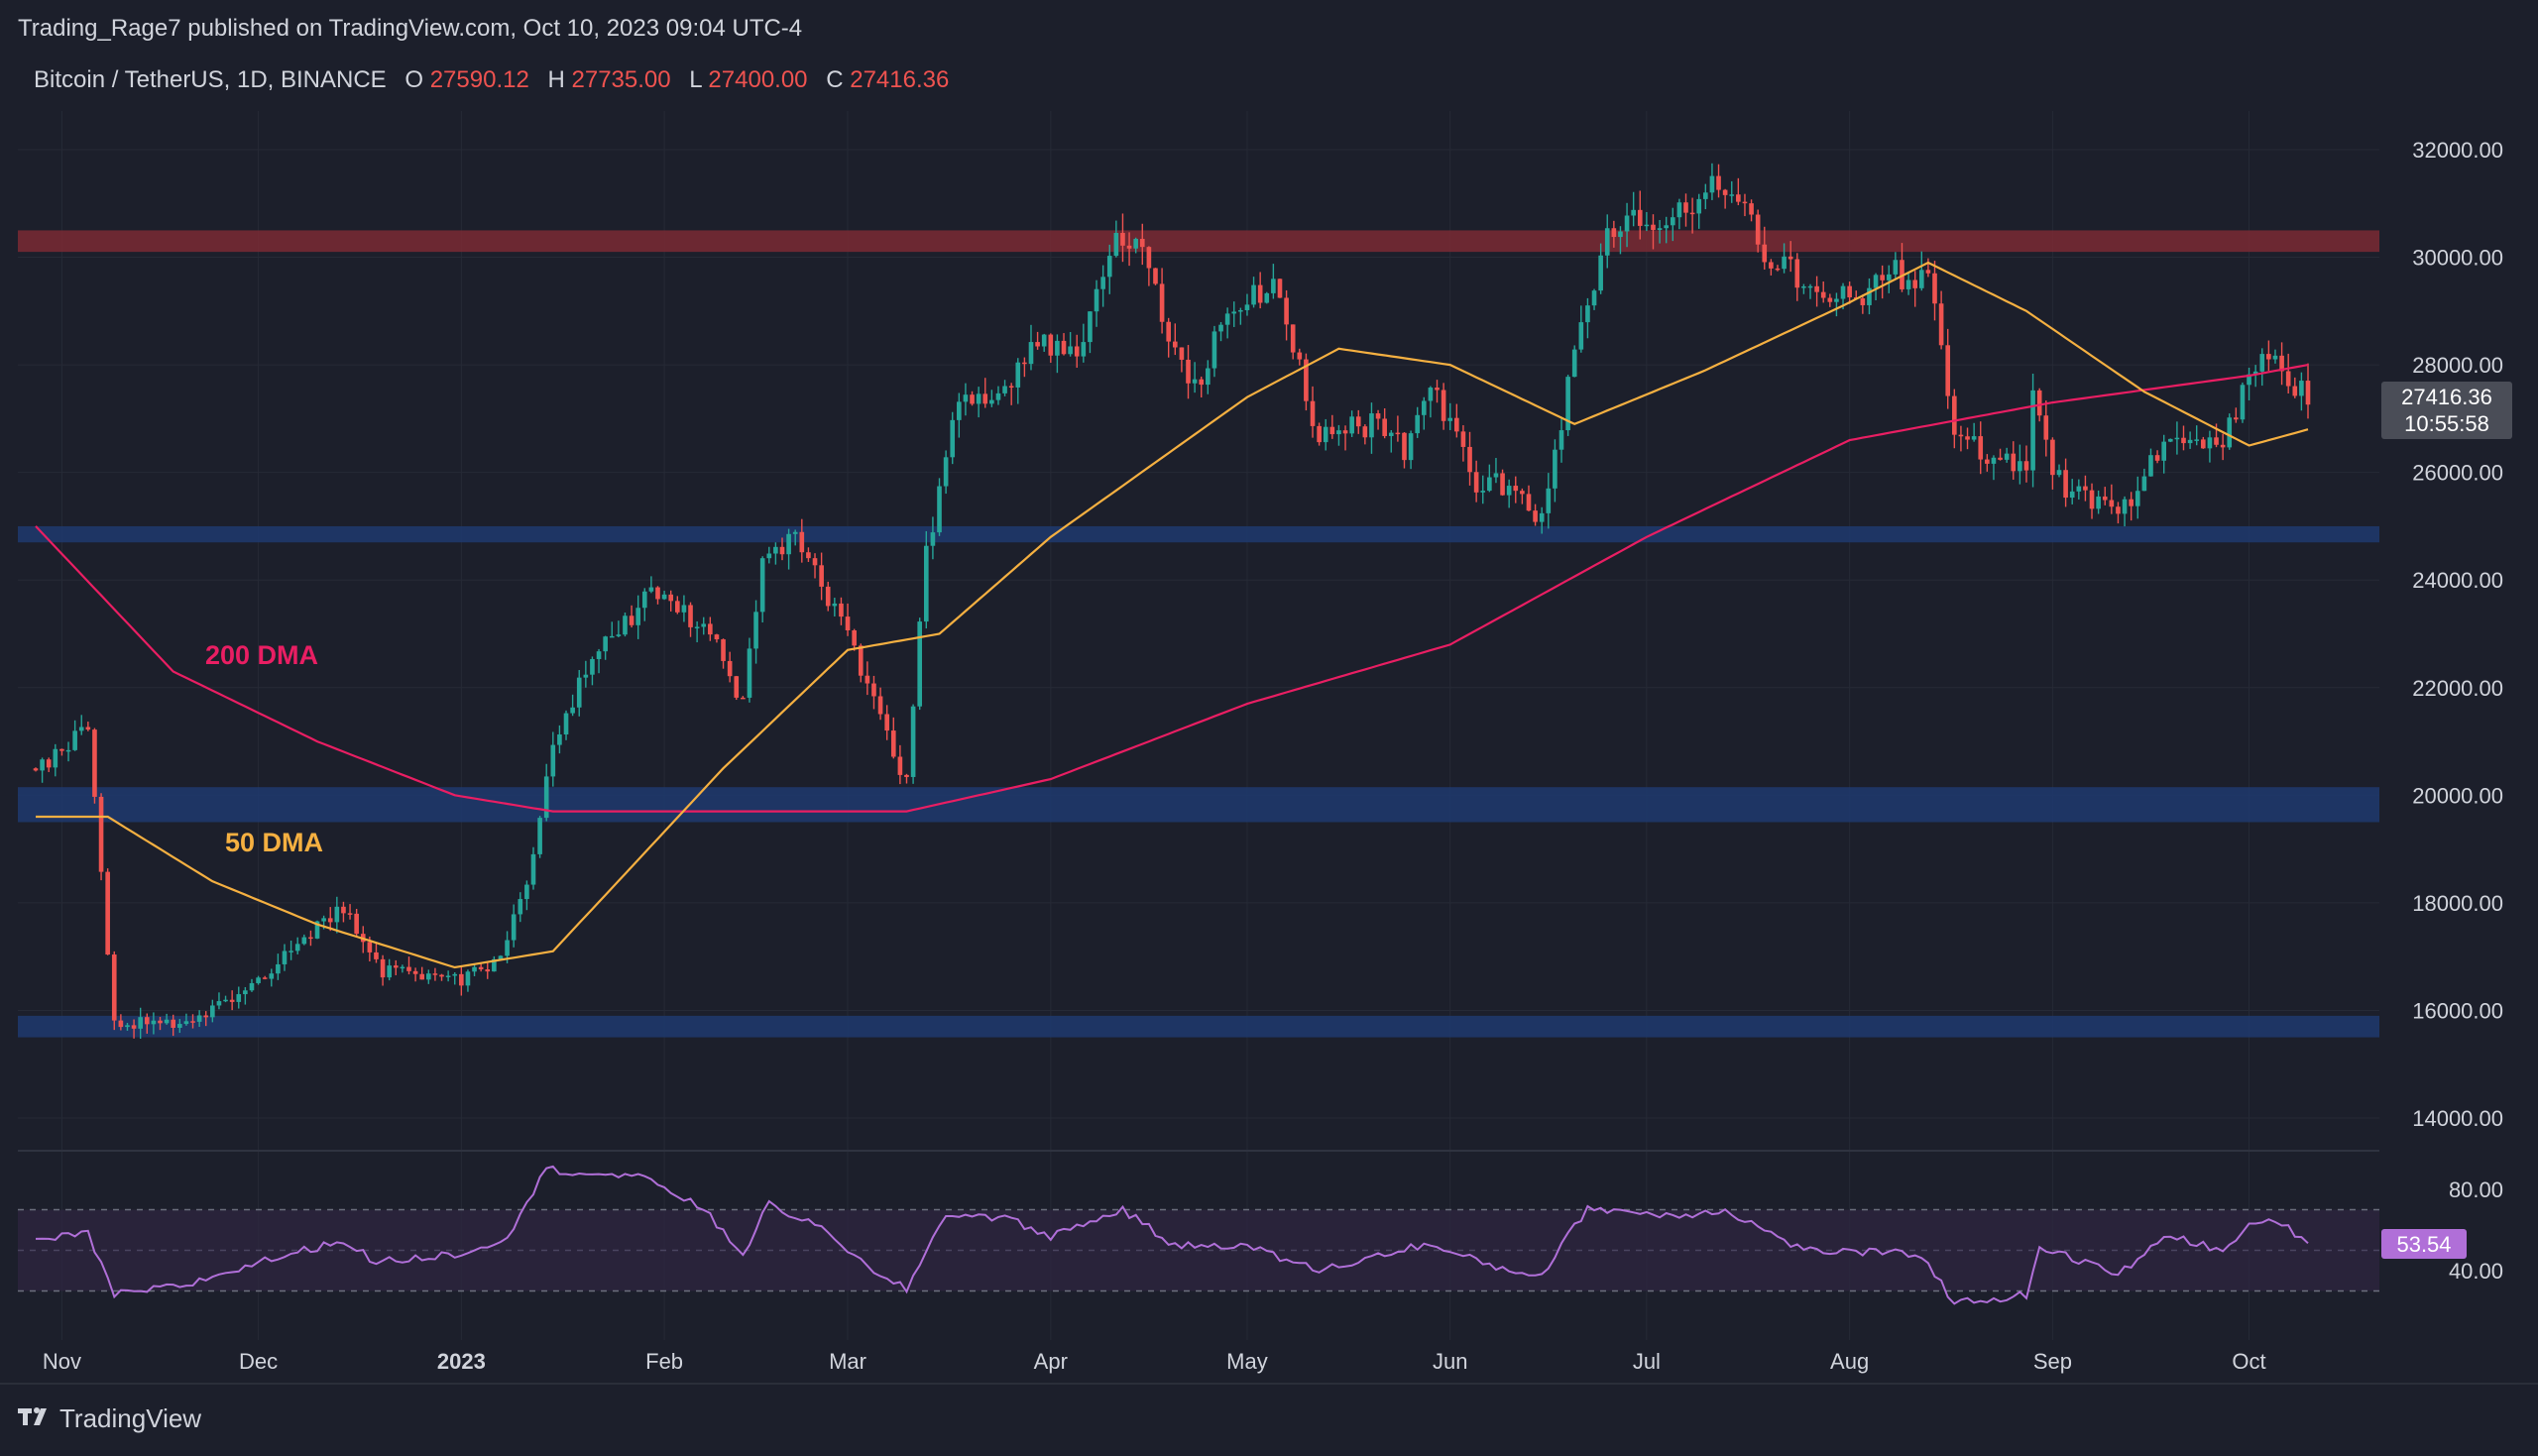 The width and height of the screenshot is (2538, 1456). I want to click on tradingview-logo-text: TradingView, so click(130, 1418).